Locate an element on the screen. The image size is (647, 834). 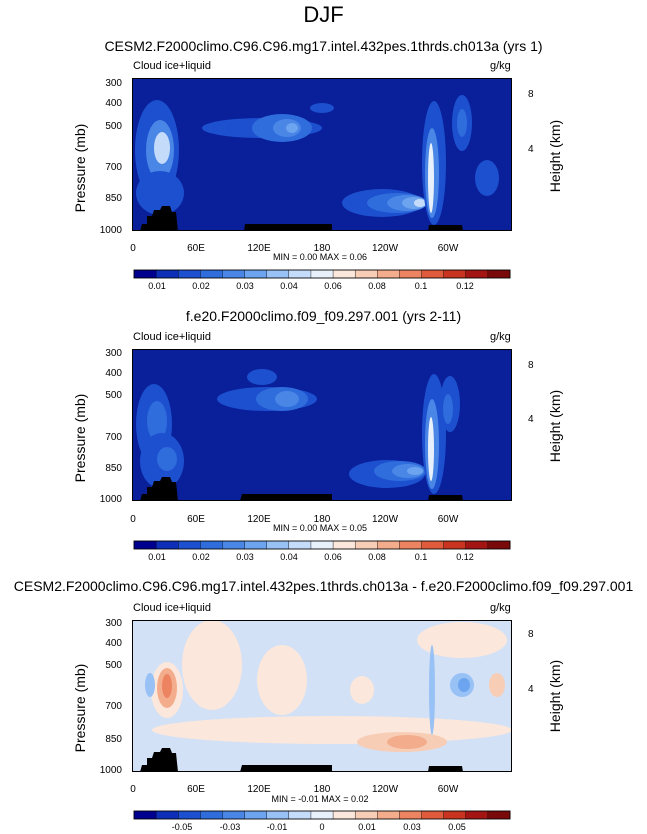
panel-1-height-tick: 4 is located at coordinates (531, 149).